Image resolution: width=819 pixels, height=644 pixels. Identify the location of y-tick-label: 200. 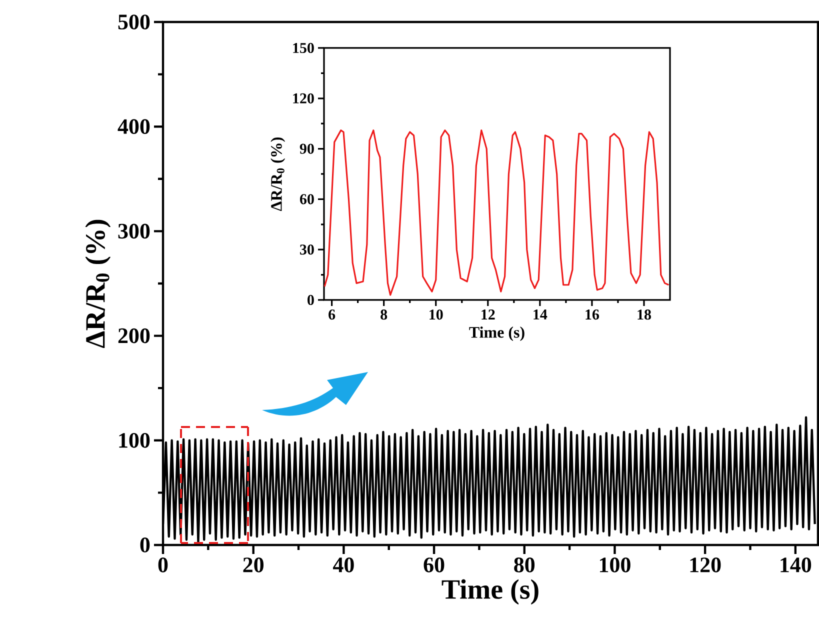
(134, 336).